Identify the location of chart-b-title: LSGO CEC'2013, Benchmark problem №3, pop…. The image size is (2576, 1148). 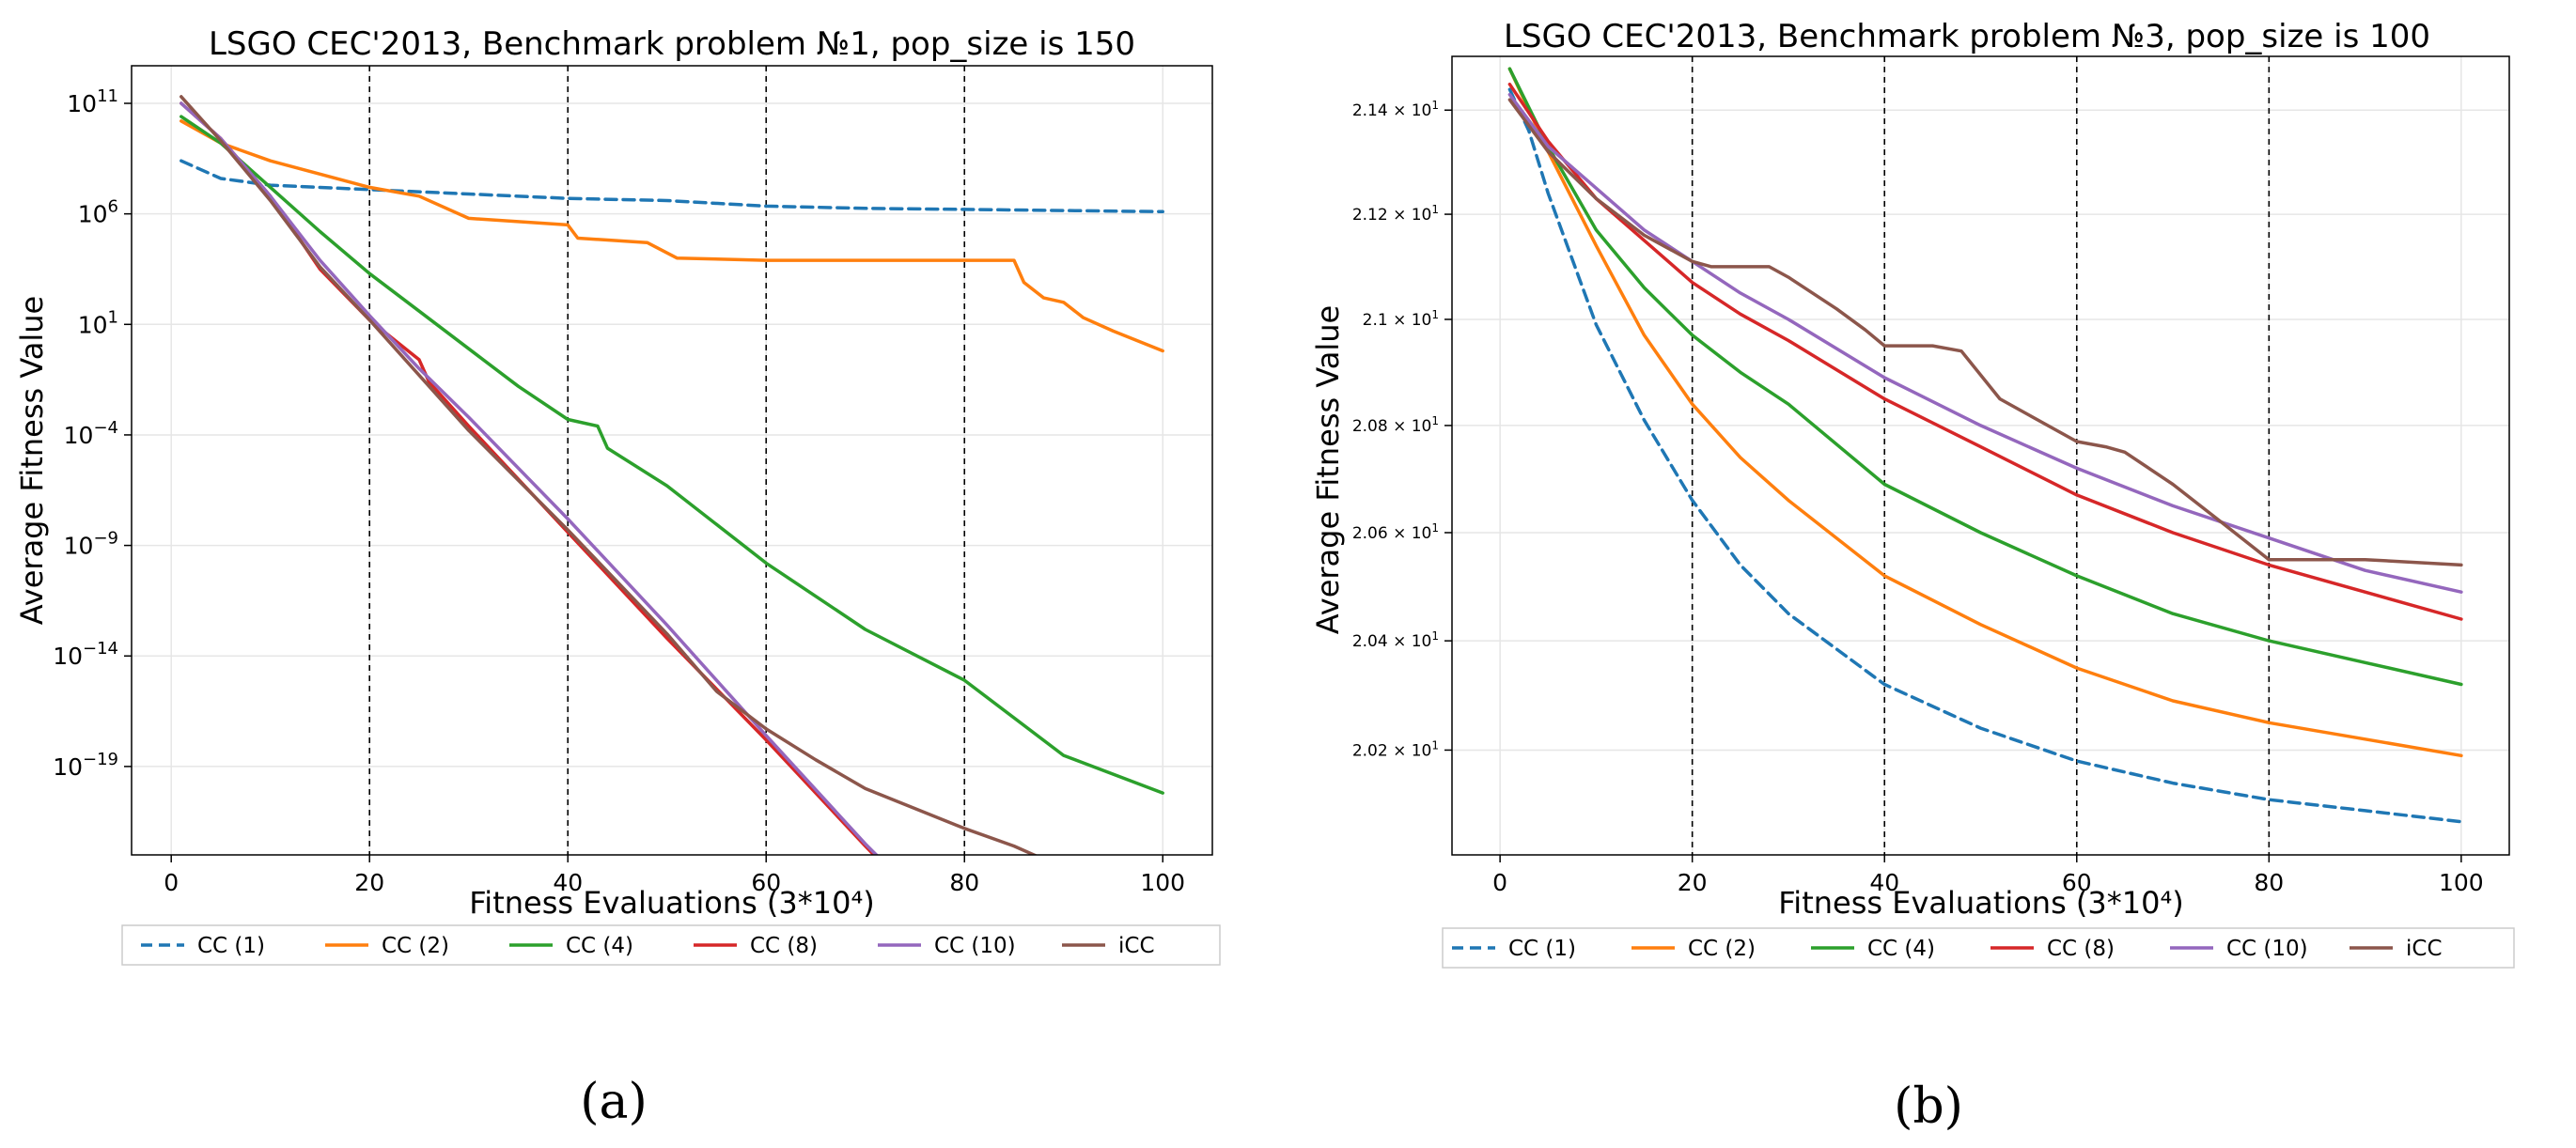
(1967, 36).